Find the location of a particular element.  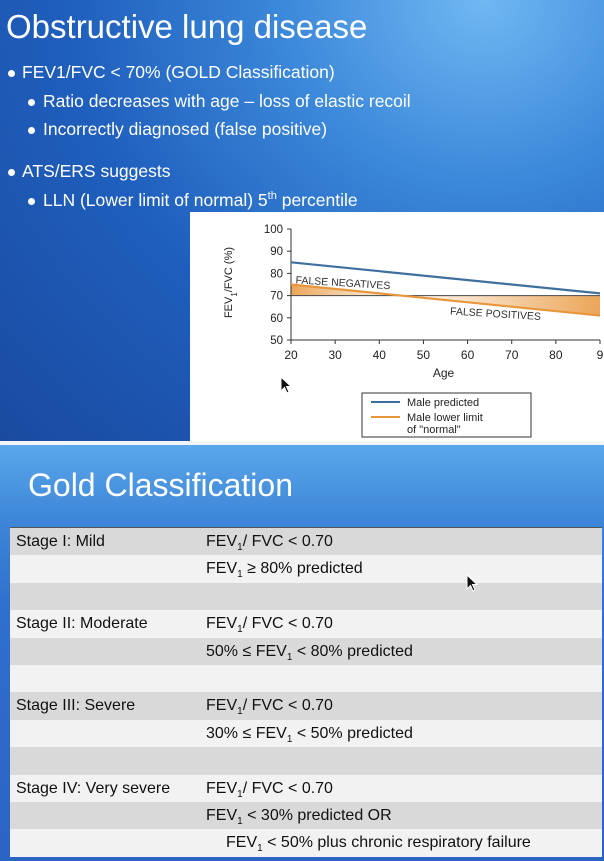

table-row: FEV1 < 30% predicted OR is located at coordinates (306, 815).